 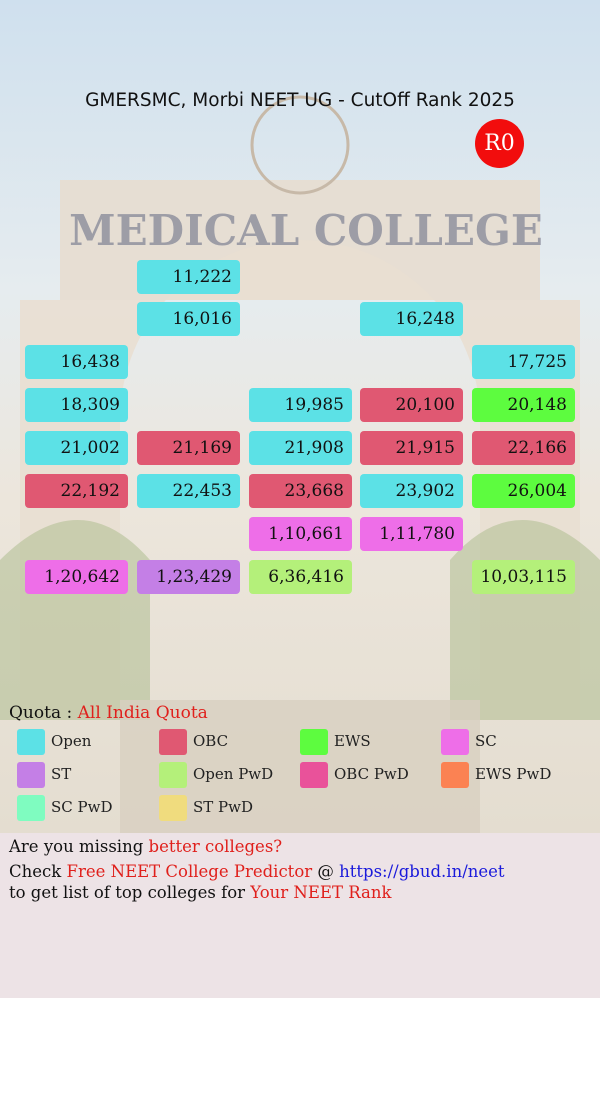 What do you see at coordinates (82, 807) in the screenshot?
I see `legend-label: SC PwD` at bounding box center [82, 807].